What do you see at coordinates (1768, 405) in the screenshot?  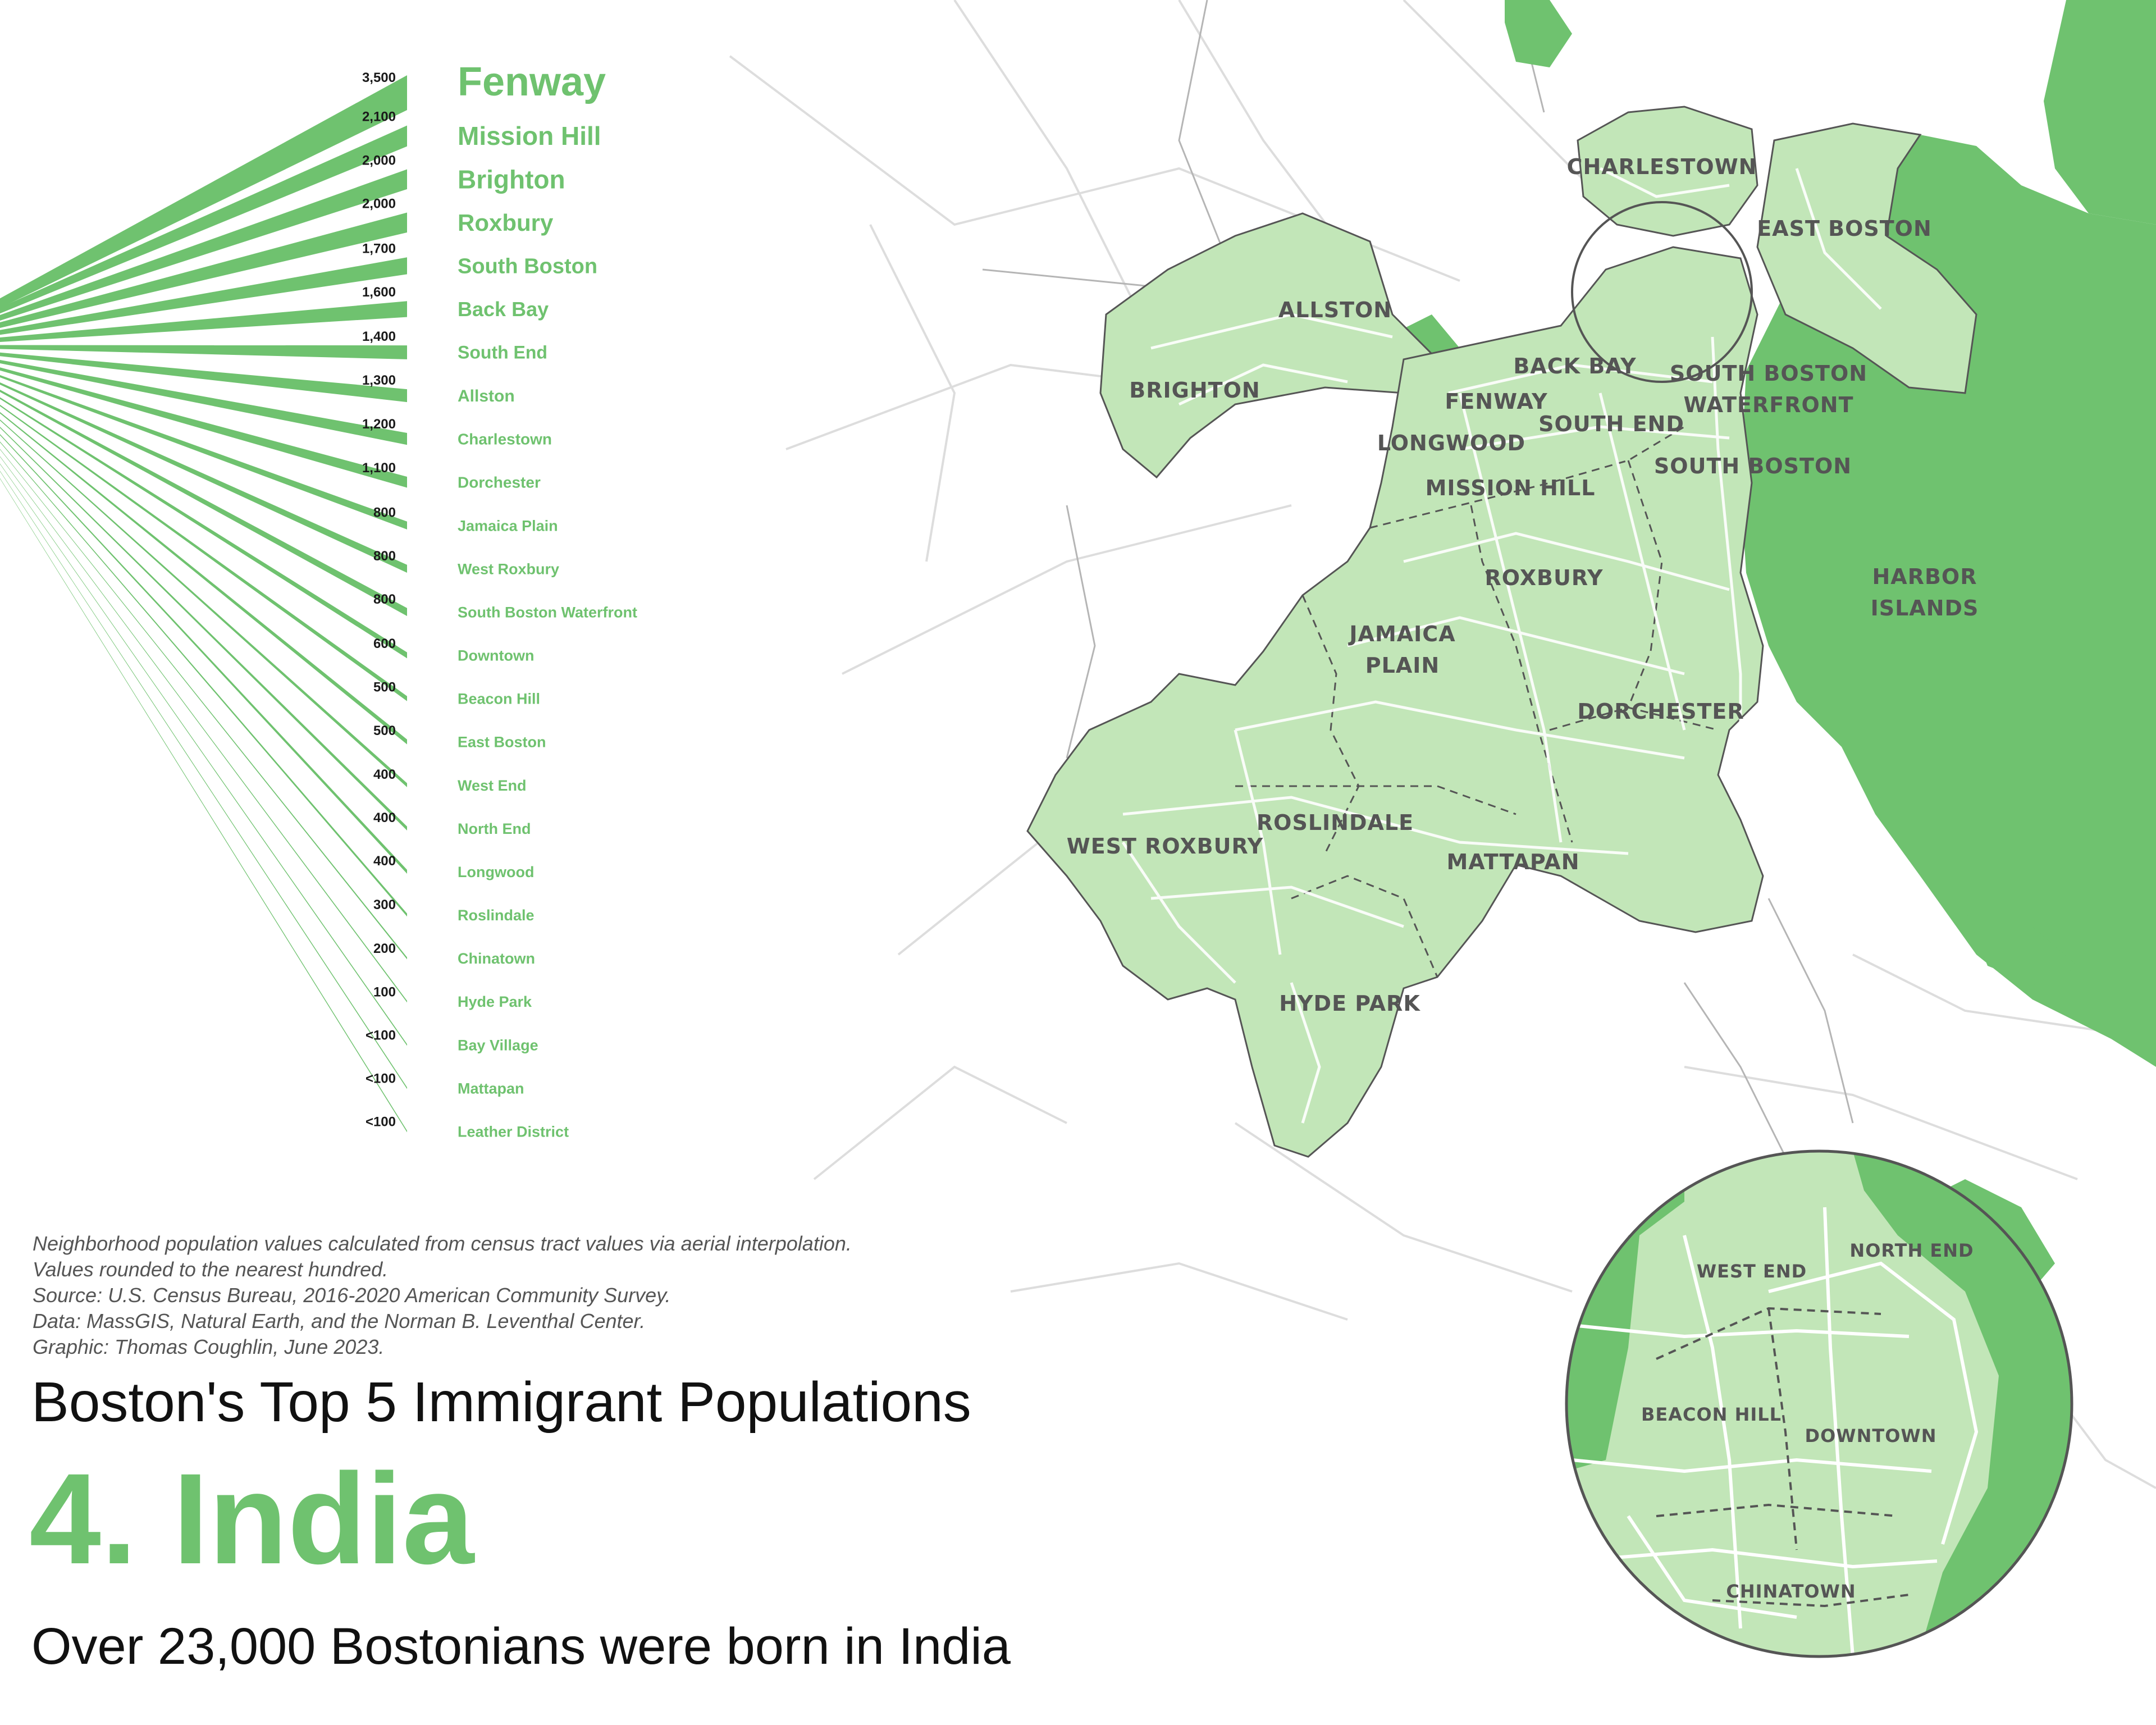 I see `label-south-boston-waterfront-2: WATERFRONT` at bounding box center [1768, 405].